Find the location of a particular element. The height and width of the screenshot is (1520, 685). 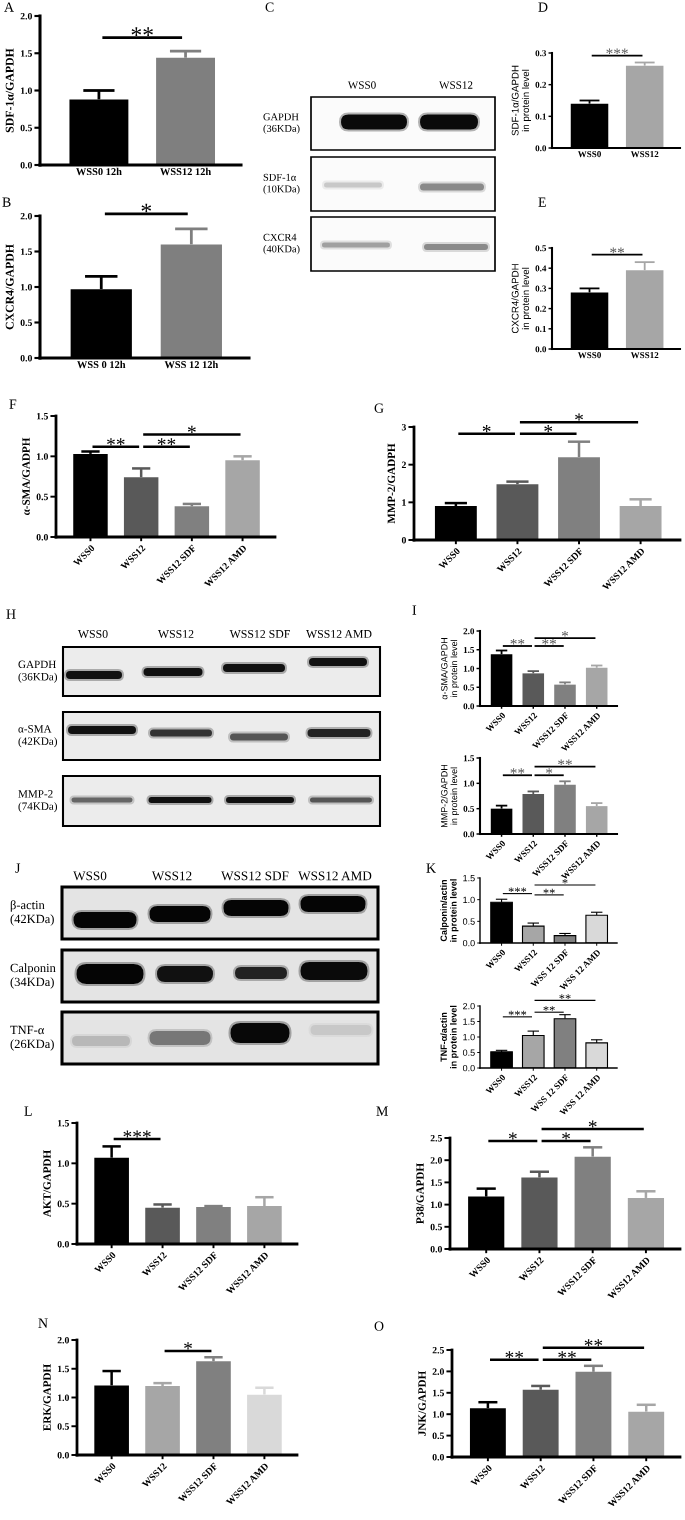

y-axis-title: AKT/GAPDH is located at coordinates (47, 1184).